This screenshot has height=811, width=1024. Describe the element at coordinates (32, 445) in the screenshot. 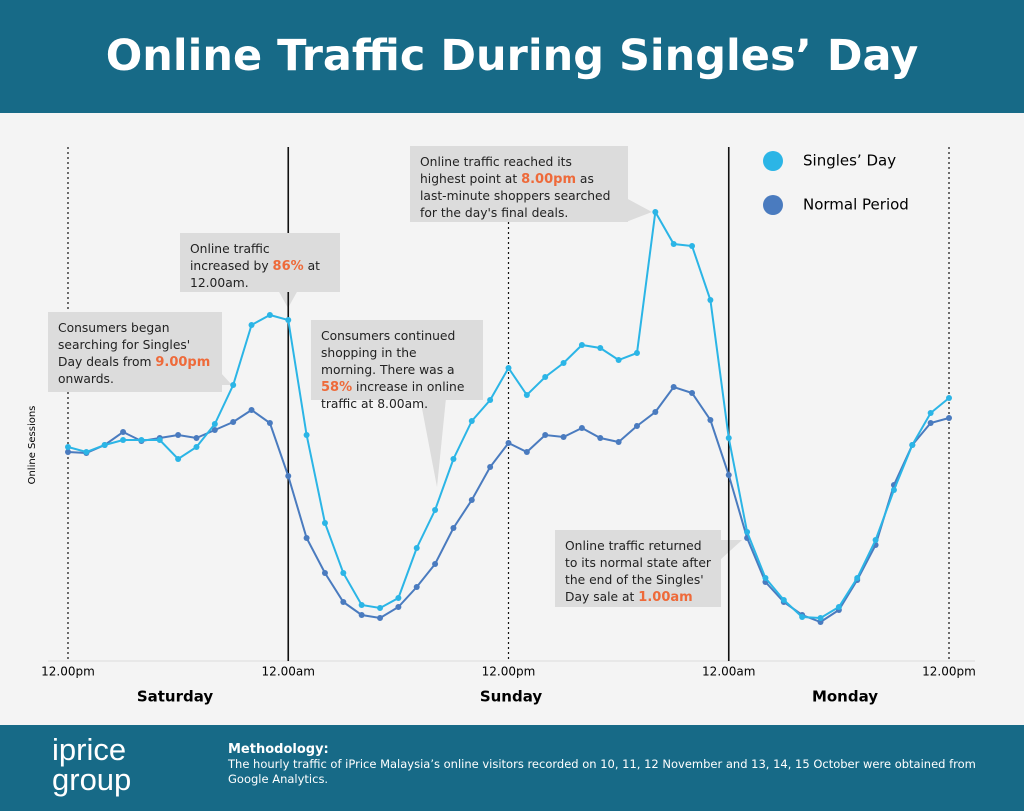

I see `y-axis-label: Online Sessions` at that location.